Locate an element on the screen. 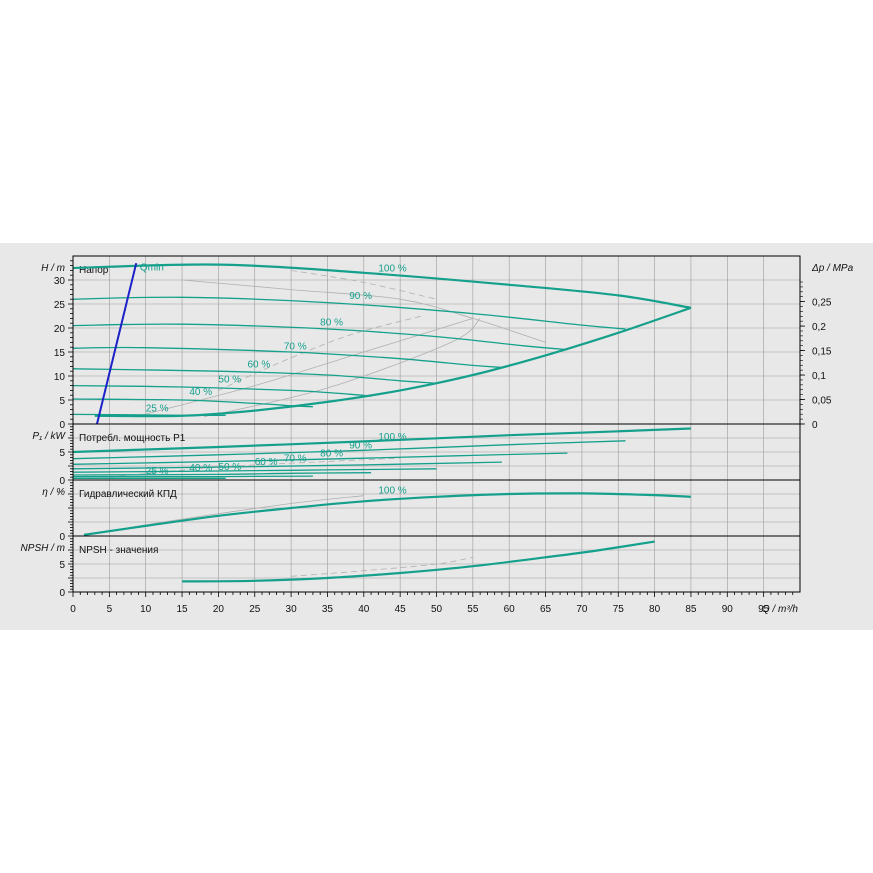 The image size is (873, 873). x-tick-label: 15 is located at coordinates (182, 609).